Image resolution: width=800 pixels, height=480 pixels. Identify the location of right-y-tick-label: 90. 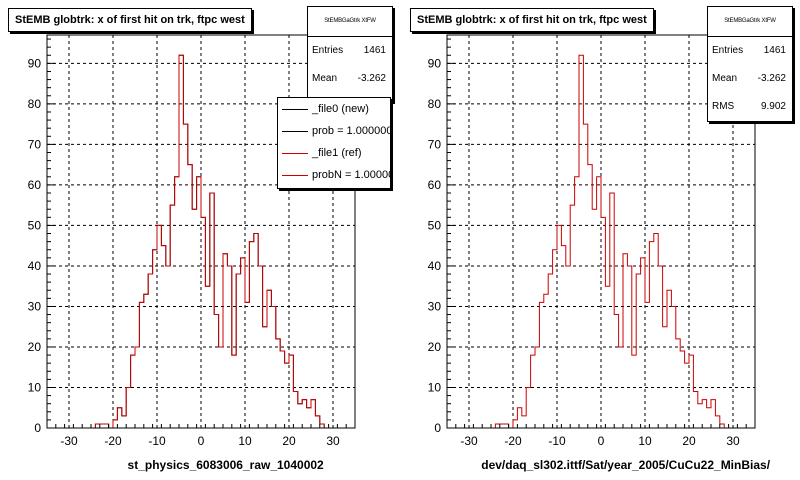
(435, 63).